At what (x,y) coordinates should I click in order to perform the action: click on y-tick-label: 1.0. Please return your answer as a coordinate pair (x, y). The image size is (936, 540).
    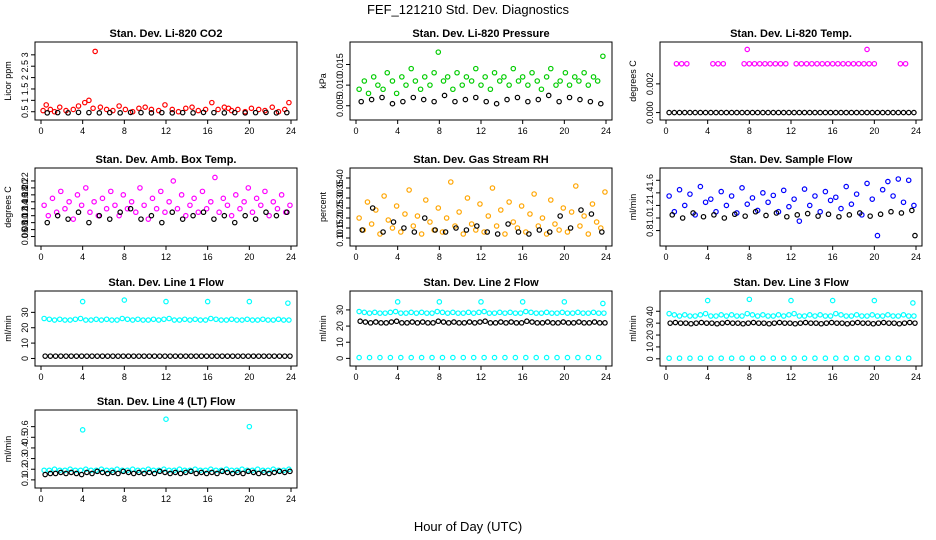
    Looking at the image, I should click on (650, 218).